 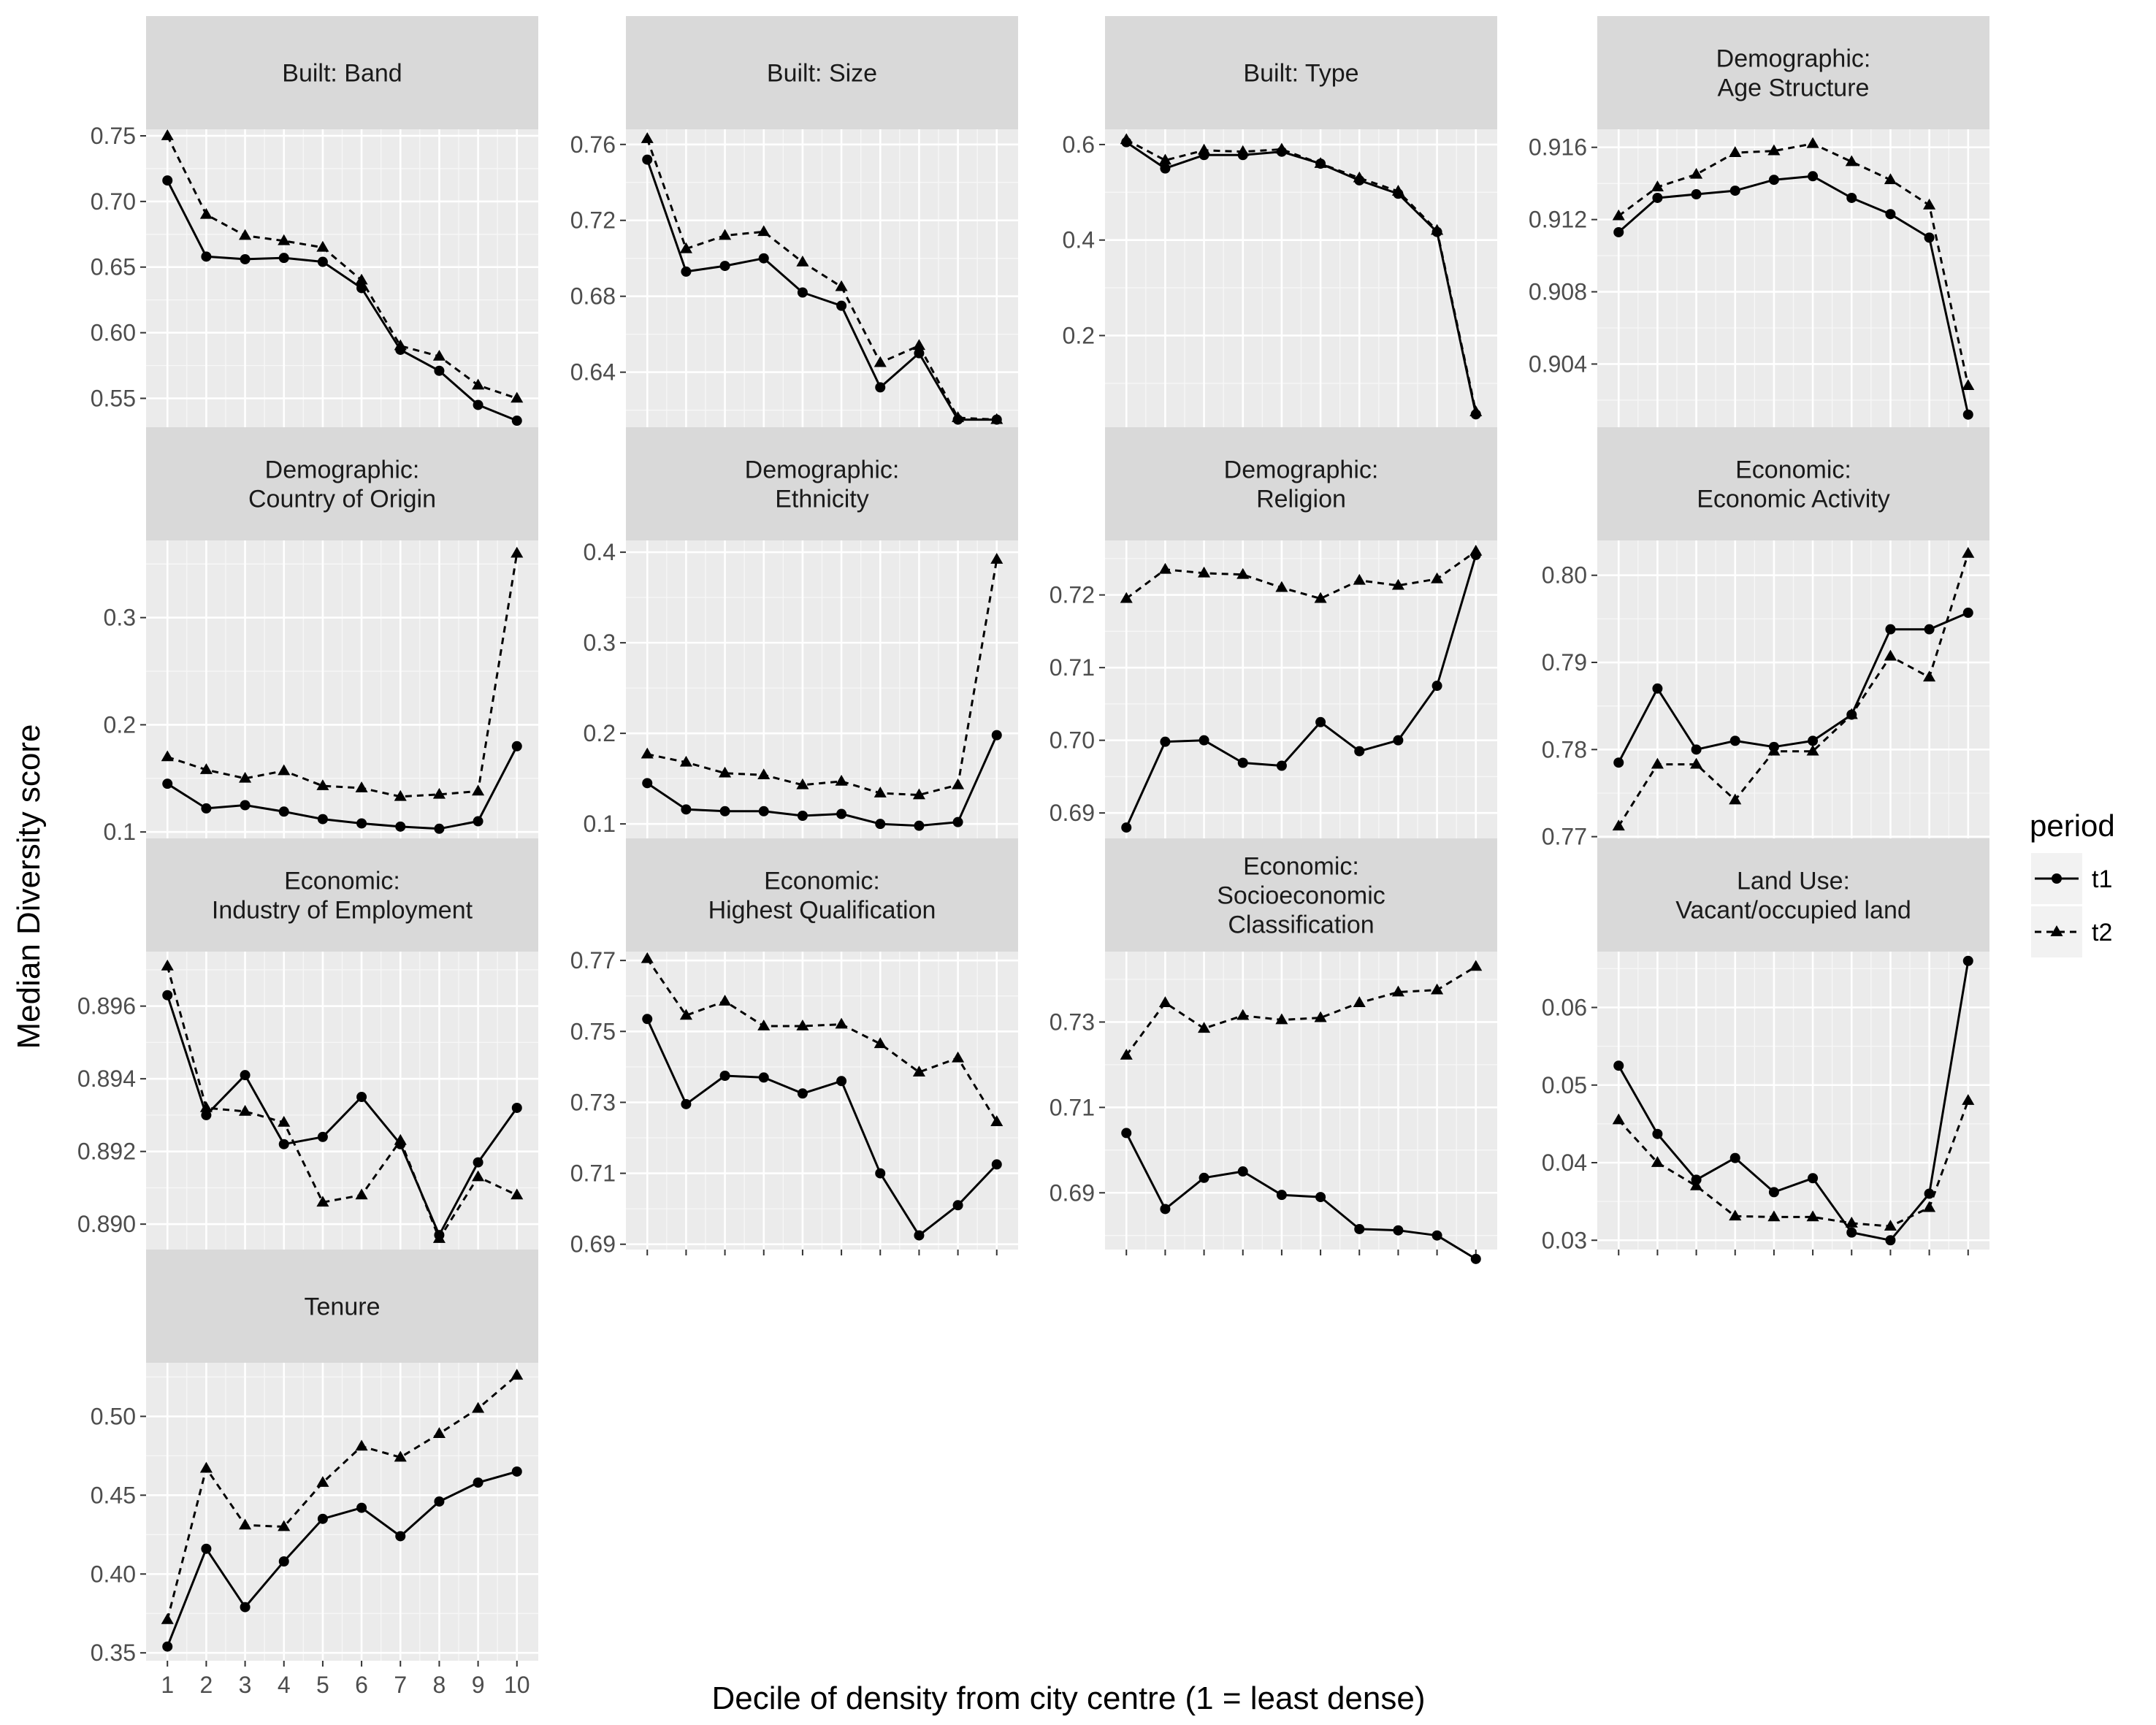 What do you see at coordinates (822, 499) in the screenshot?
I see `facet-title-line: Ethnicity` at bounding box center [822, 499].